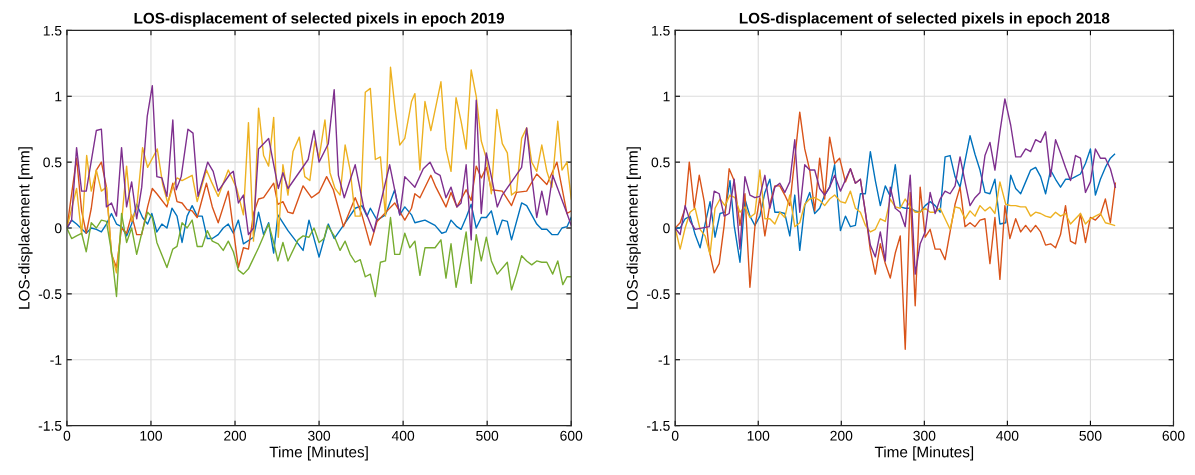 This screenshot has height=475, width=1195. I want to click on chart-title: LOS-displacement of selected pixels in epoch 2019, so click(319, 19).